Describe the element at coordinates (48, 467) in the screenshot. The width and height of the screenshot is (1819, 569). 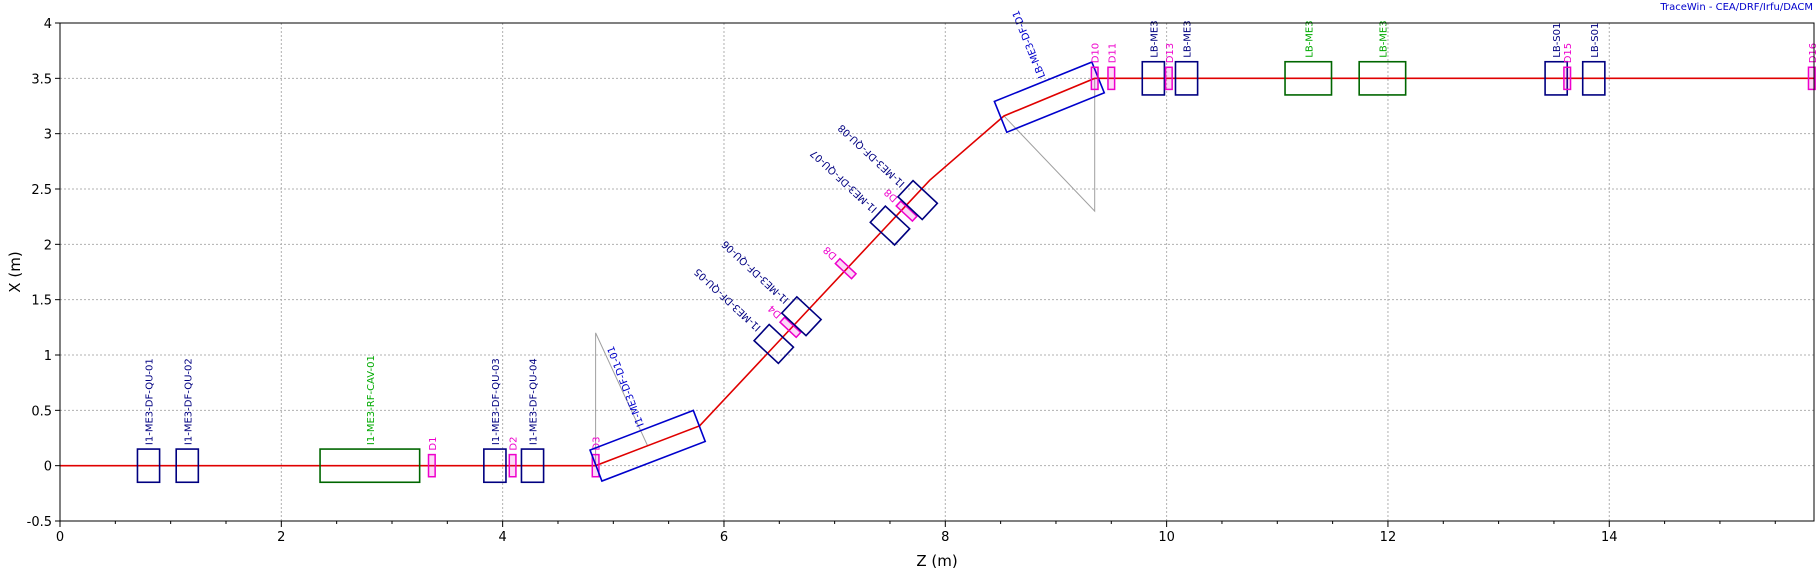
I see `y-tick-label: 0` at that location.